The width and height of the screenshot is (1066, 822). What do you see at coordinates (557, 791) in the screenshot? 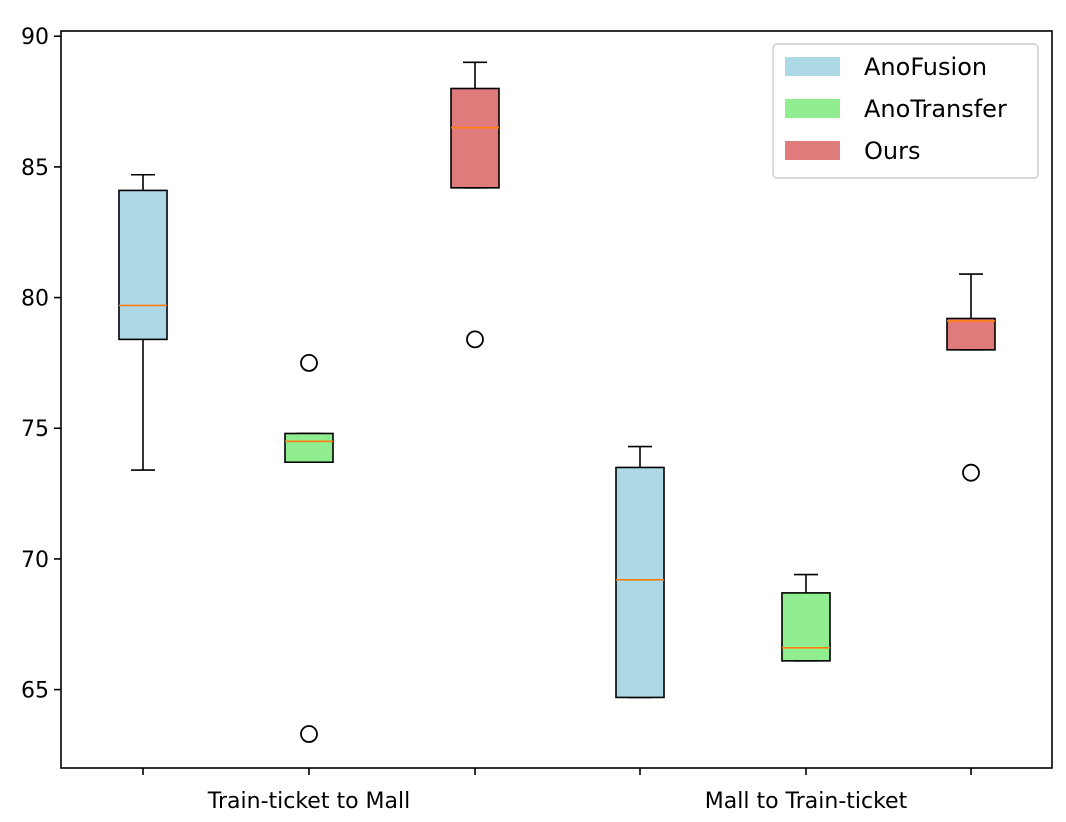
I see `x-axis: Train-ticket to Mall Mall to Train-ticket` at bounding box center [557, 791].